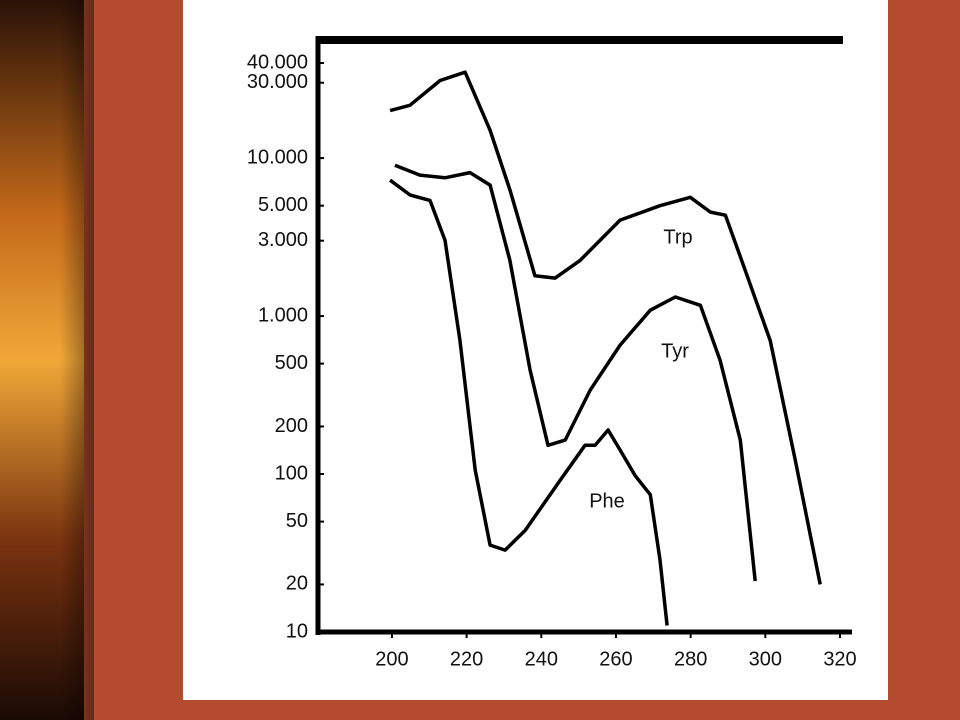 The height and width of the screenshot is (720, 960). What do you see at coordinates (291, 426) in the screenshot?
I see `y-tick-label: 200` at bounding box center [291, 426].